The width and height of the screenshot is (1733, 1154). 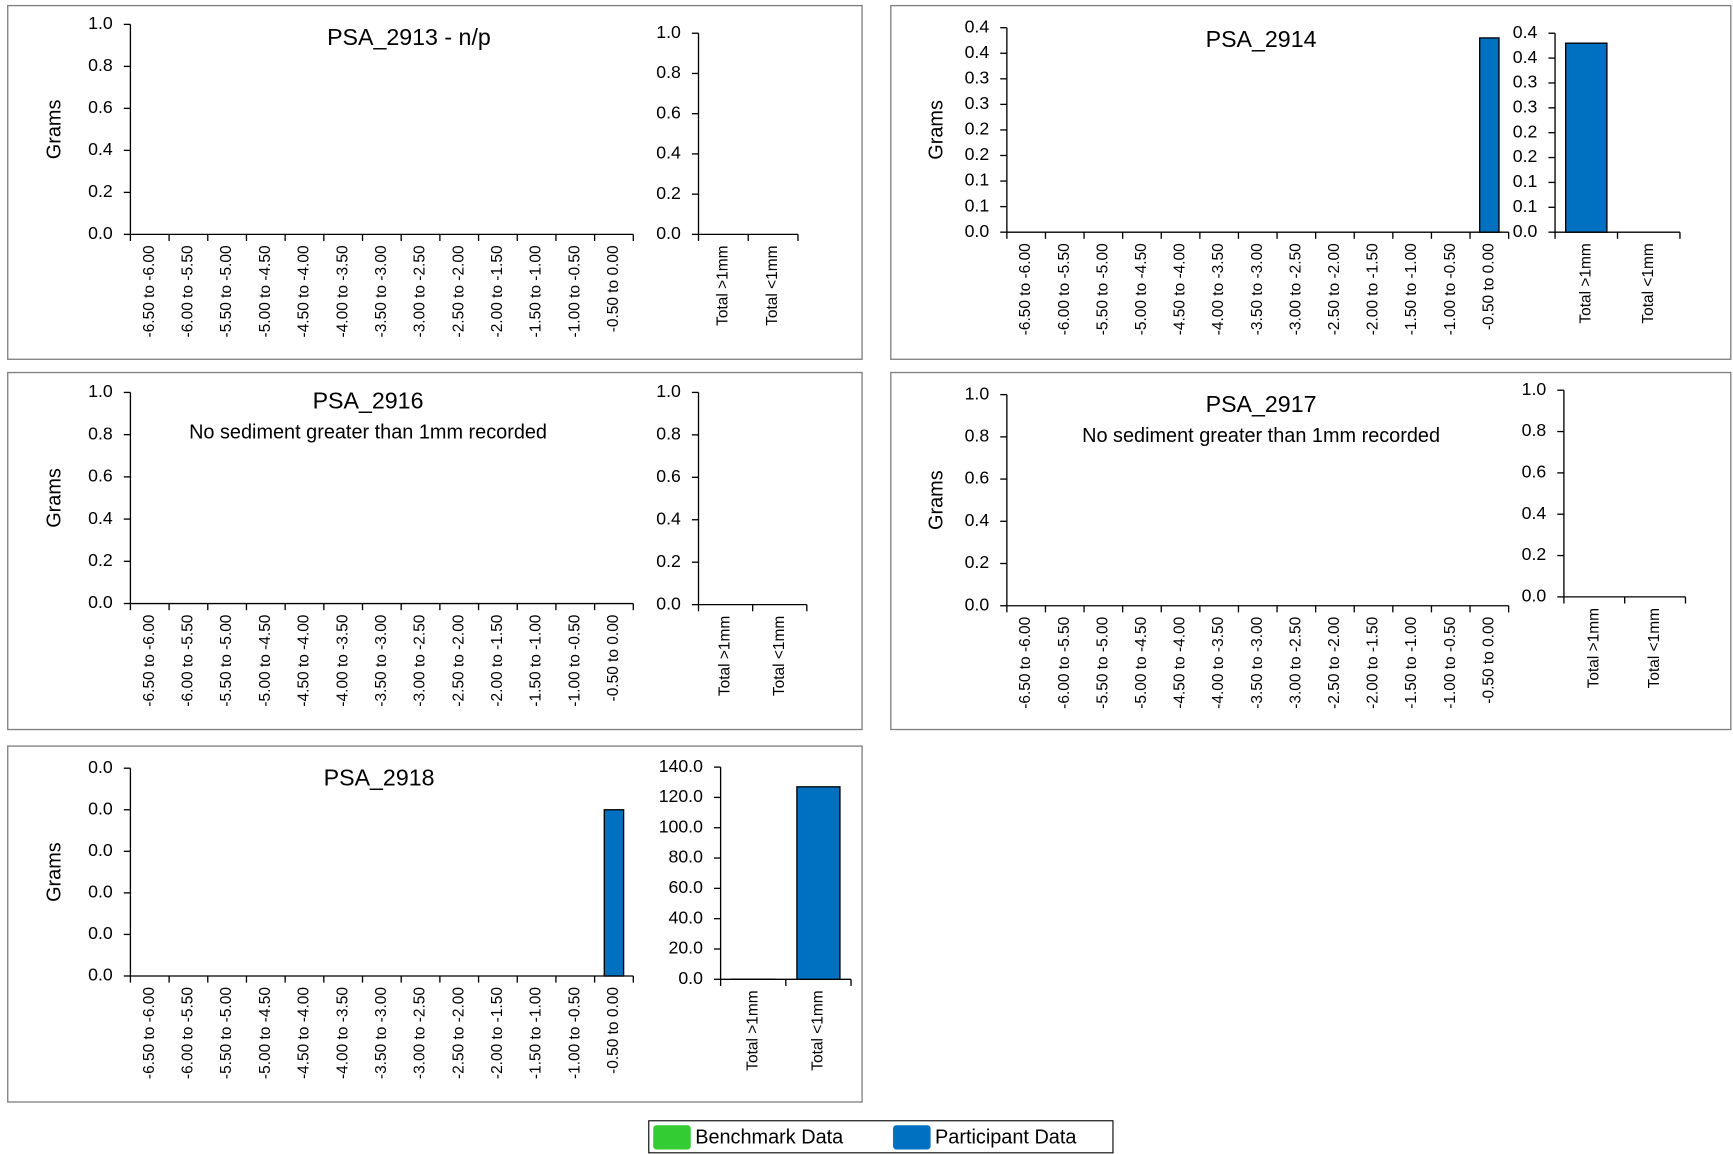 I want to click on legend-label: Participant Data, so click(x=1006, y=1138).